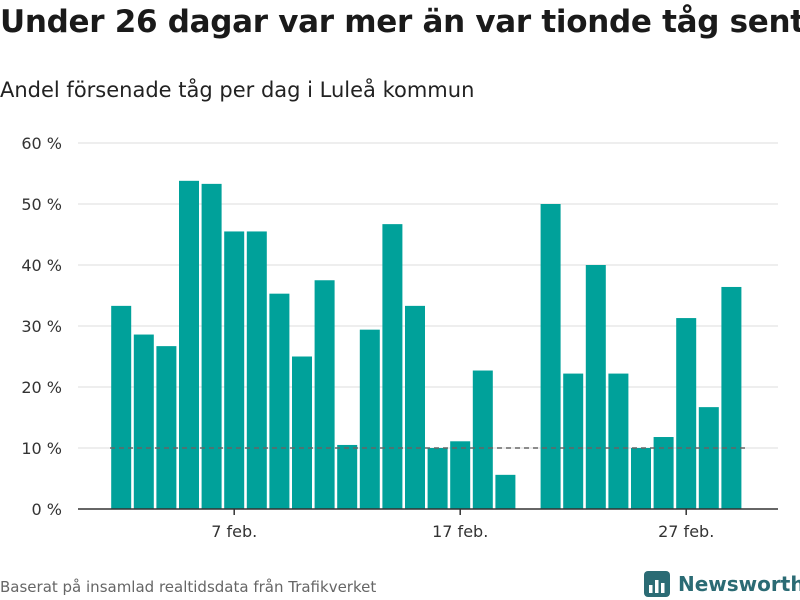  What do you see at coordinates (234, 531) in the screenshot?
I see `x-tick-label: 7 feb.` at bounding box center [234, 531].